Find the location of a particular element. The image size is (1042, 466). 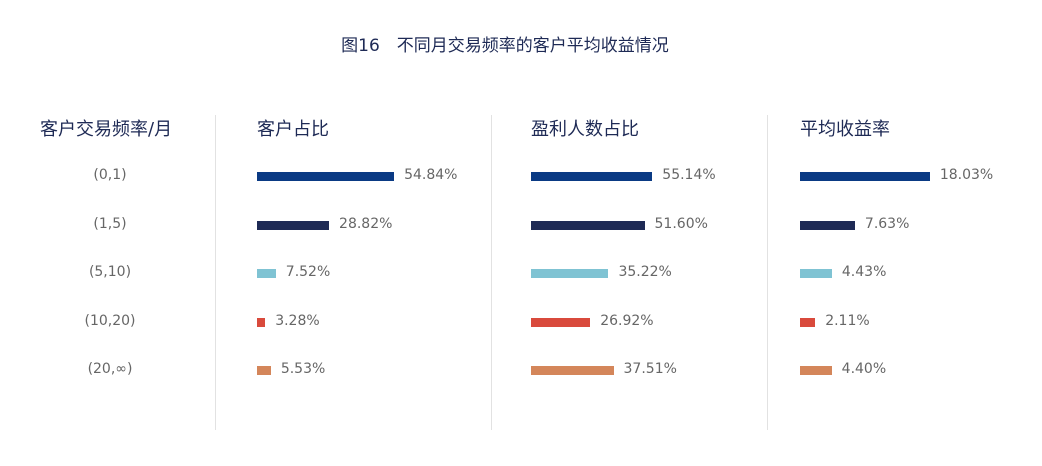

series-header: 平均收益率 is located at coordinates (845, 129).